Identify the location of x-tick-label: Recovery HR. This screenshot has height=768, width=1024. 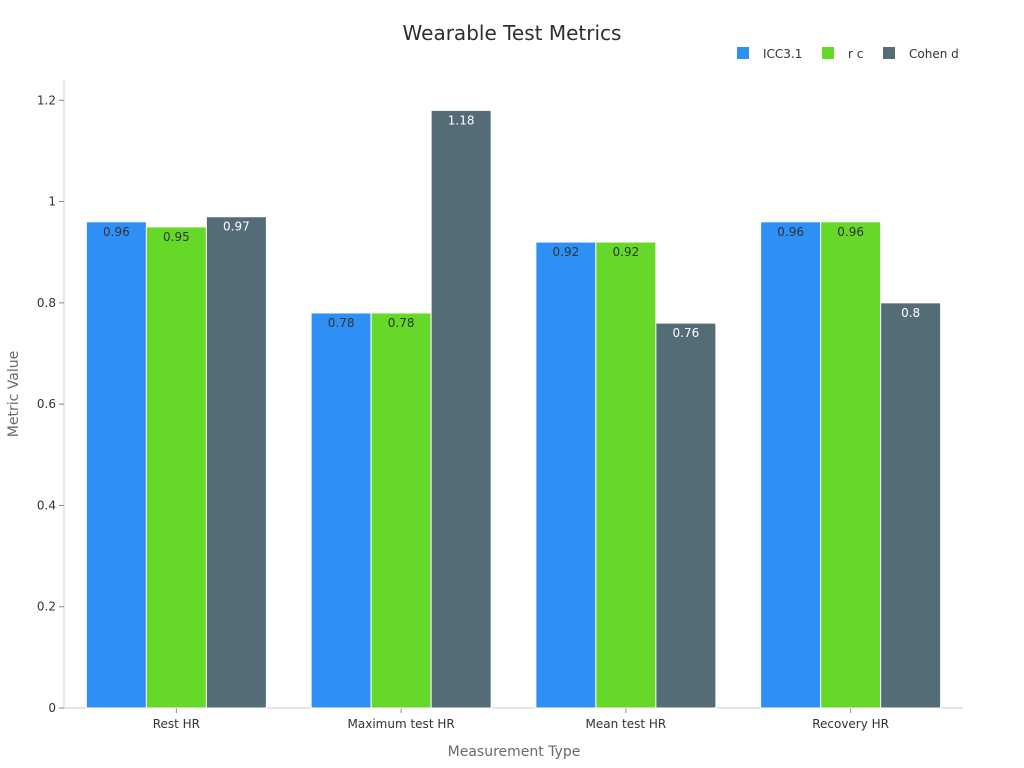
(850, 724).